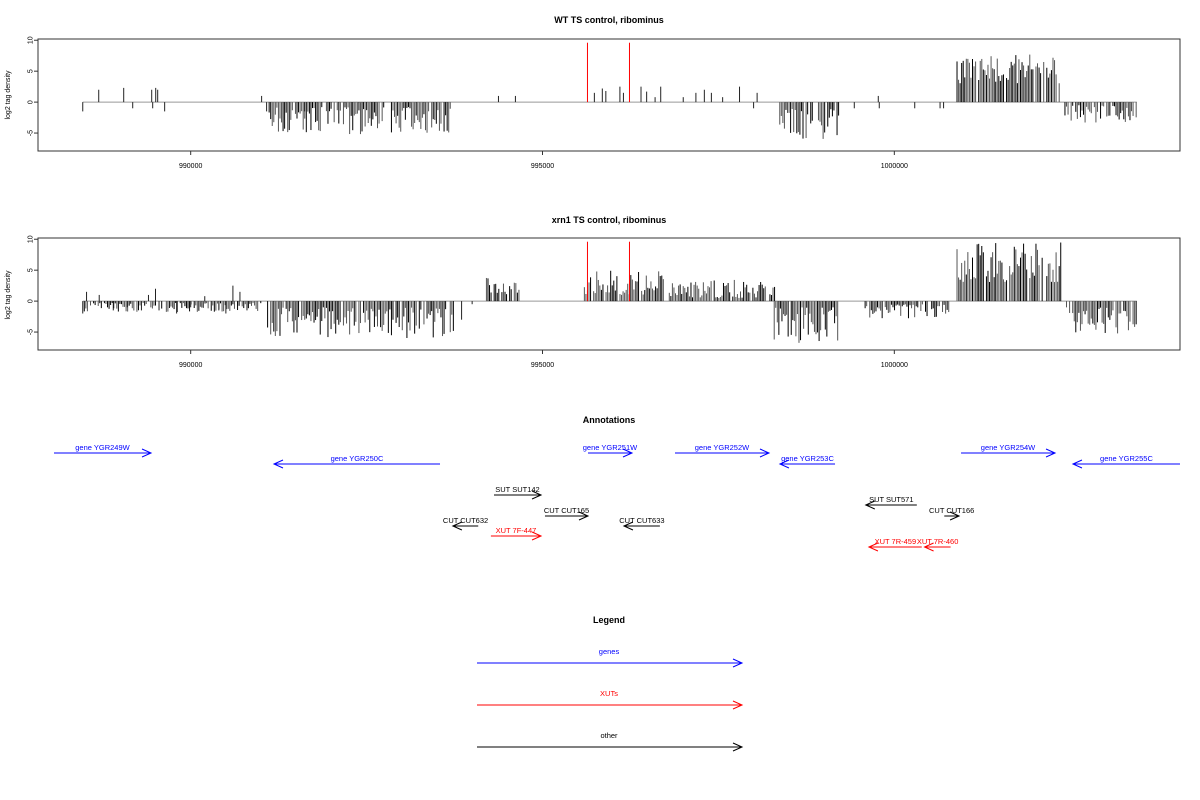 This screenshot has width=1200, height=800. What do you see at coordinates (807, 458) in the screenshot?
I see `annotation-label: gene YGR253C` at bounding box center [807, 458].